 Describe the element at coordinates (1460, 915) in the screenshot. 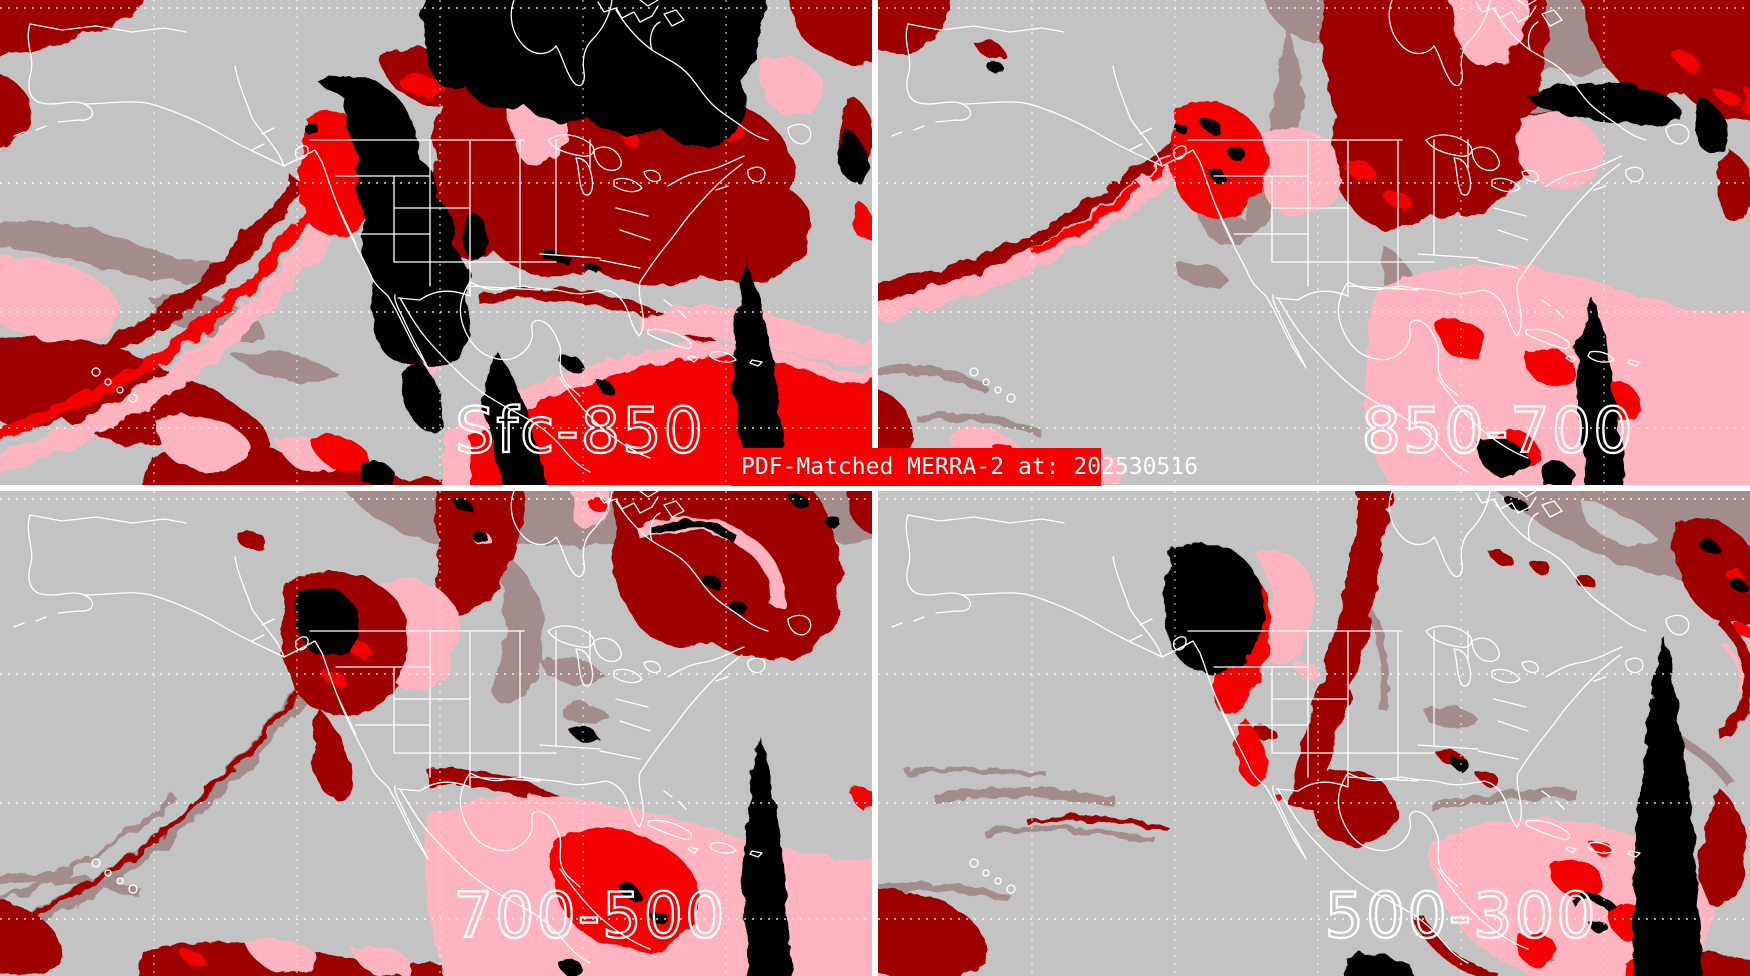

I see `panel-label-500-300: 500-300` at that location.